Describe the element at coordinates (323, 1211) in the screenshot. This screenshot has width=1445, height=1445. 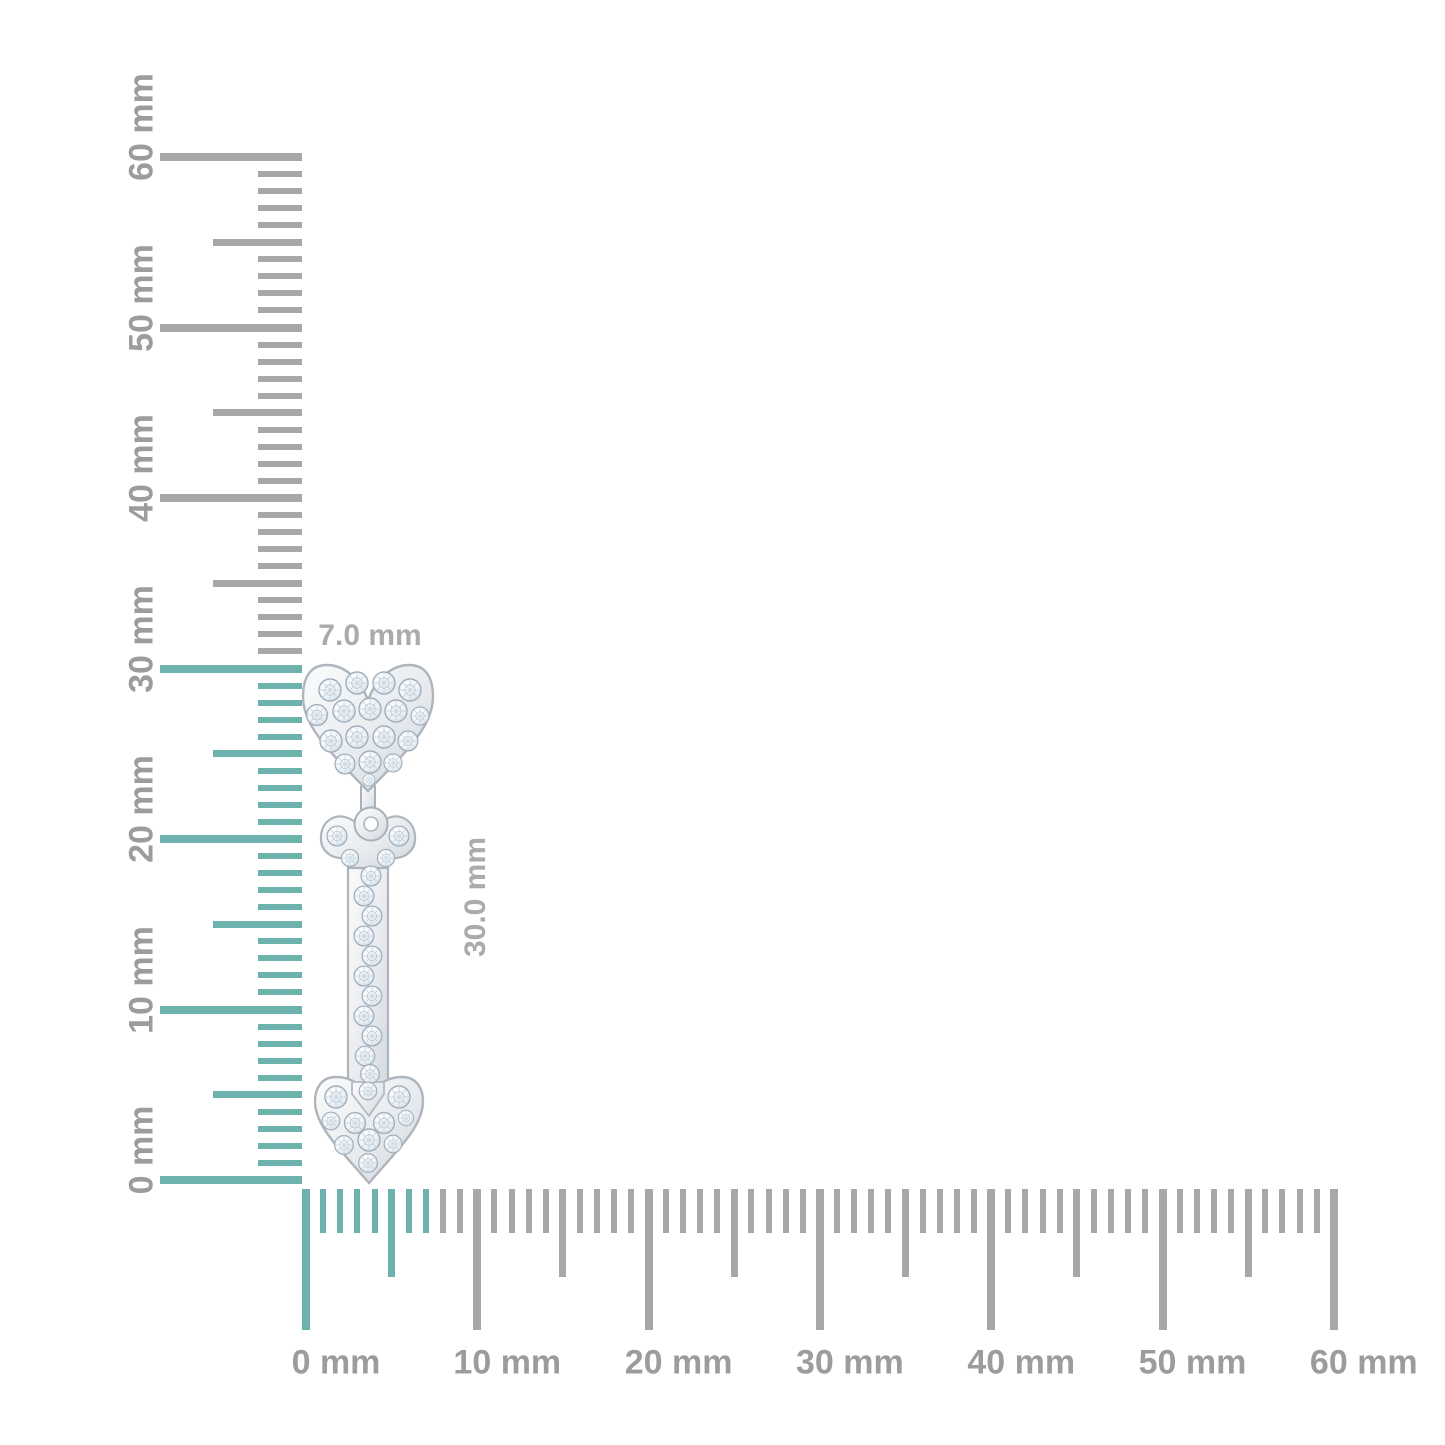
I see `ruler-tick-1mm` at that location.